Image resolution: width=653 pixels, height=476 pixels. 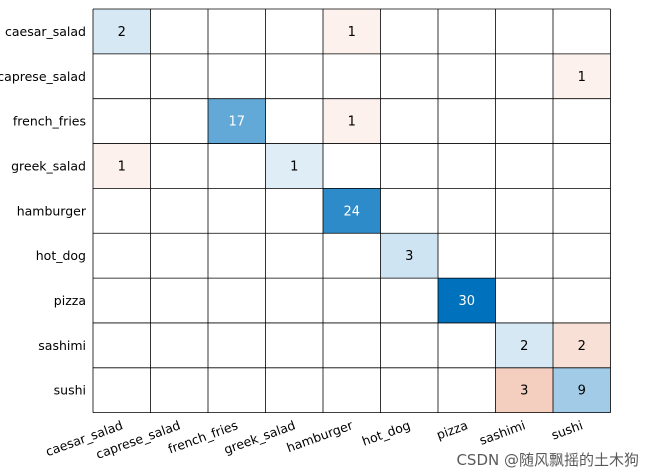 I want to click on watermark-text: CSDN @随风飘摇的土木狗, so click(x=547, y=460).